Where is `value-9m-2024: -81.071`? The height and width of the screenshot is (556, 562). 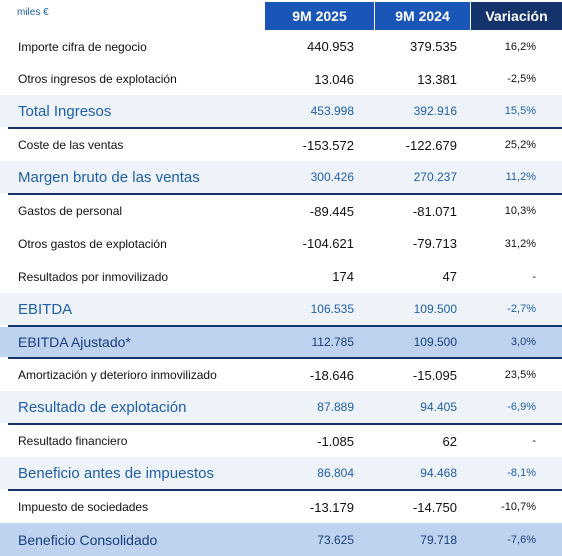
value-9m-2024: -81.071 is located at coordinates (434, 211).